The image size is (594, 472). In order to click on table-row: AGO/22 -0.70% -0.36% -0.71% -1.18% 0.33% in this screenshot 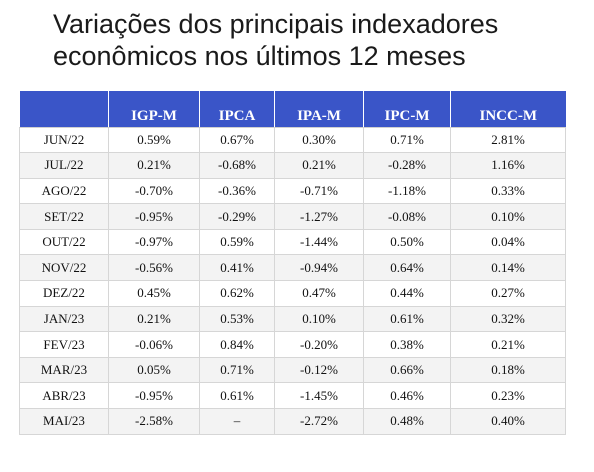, I will do `click(292, 191)`.